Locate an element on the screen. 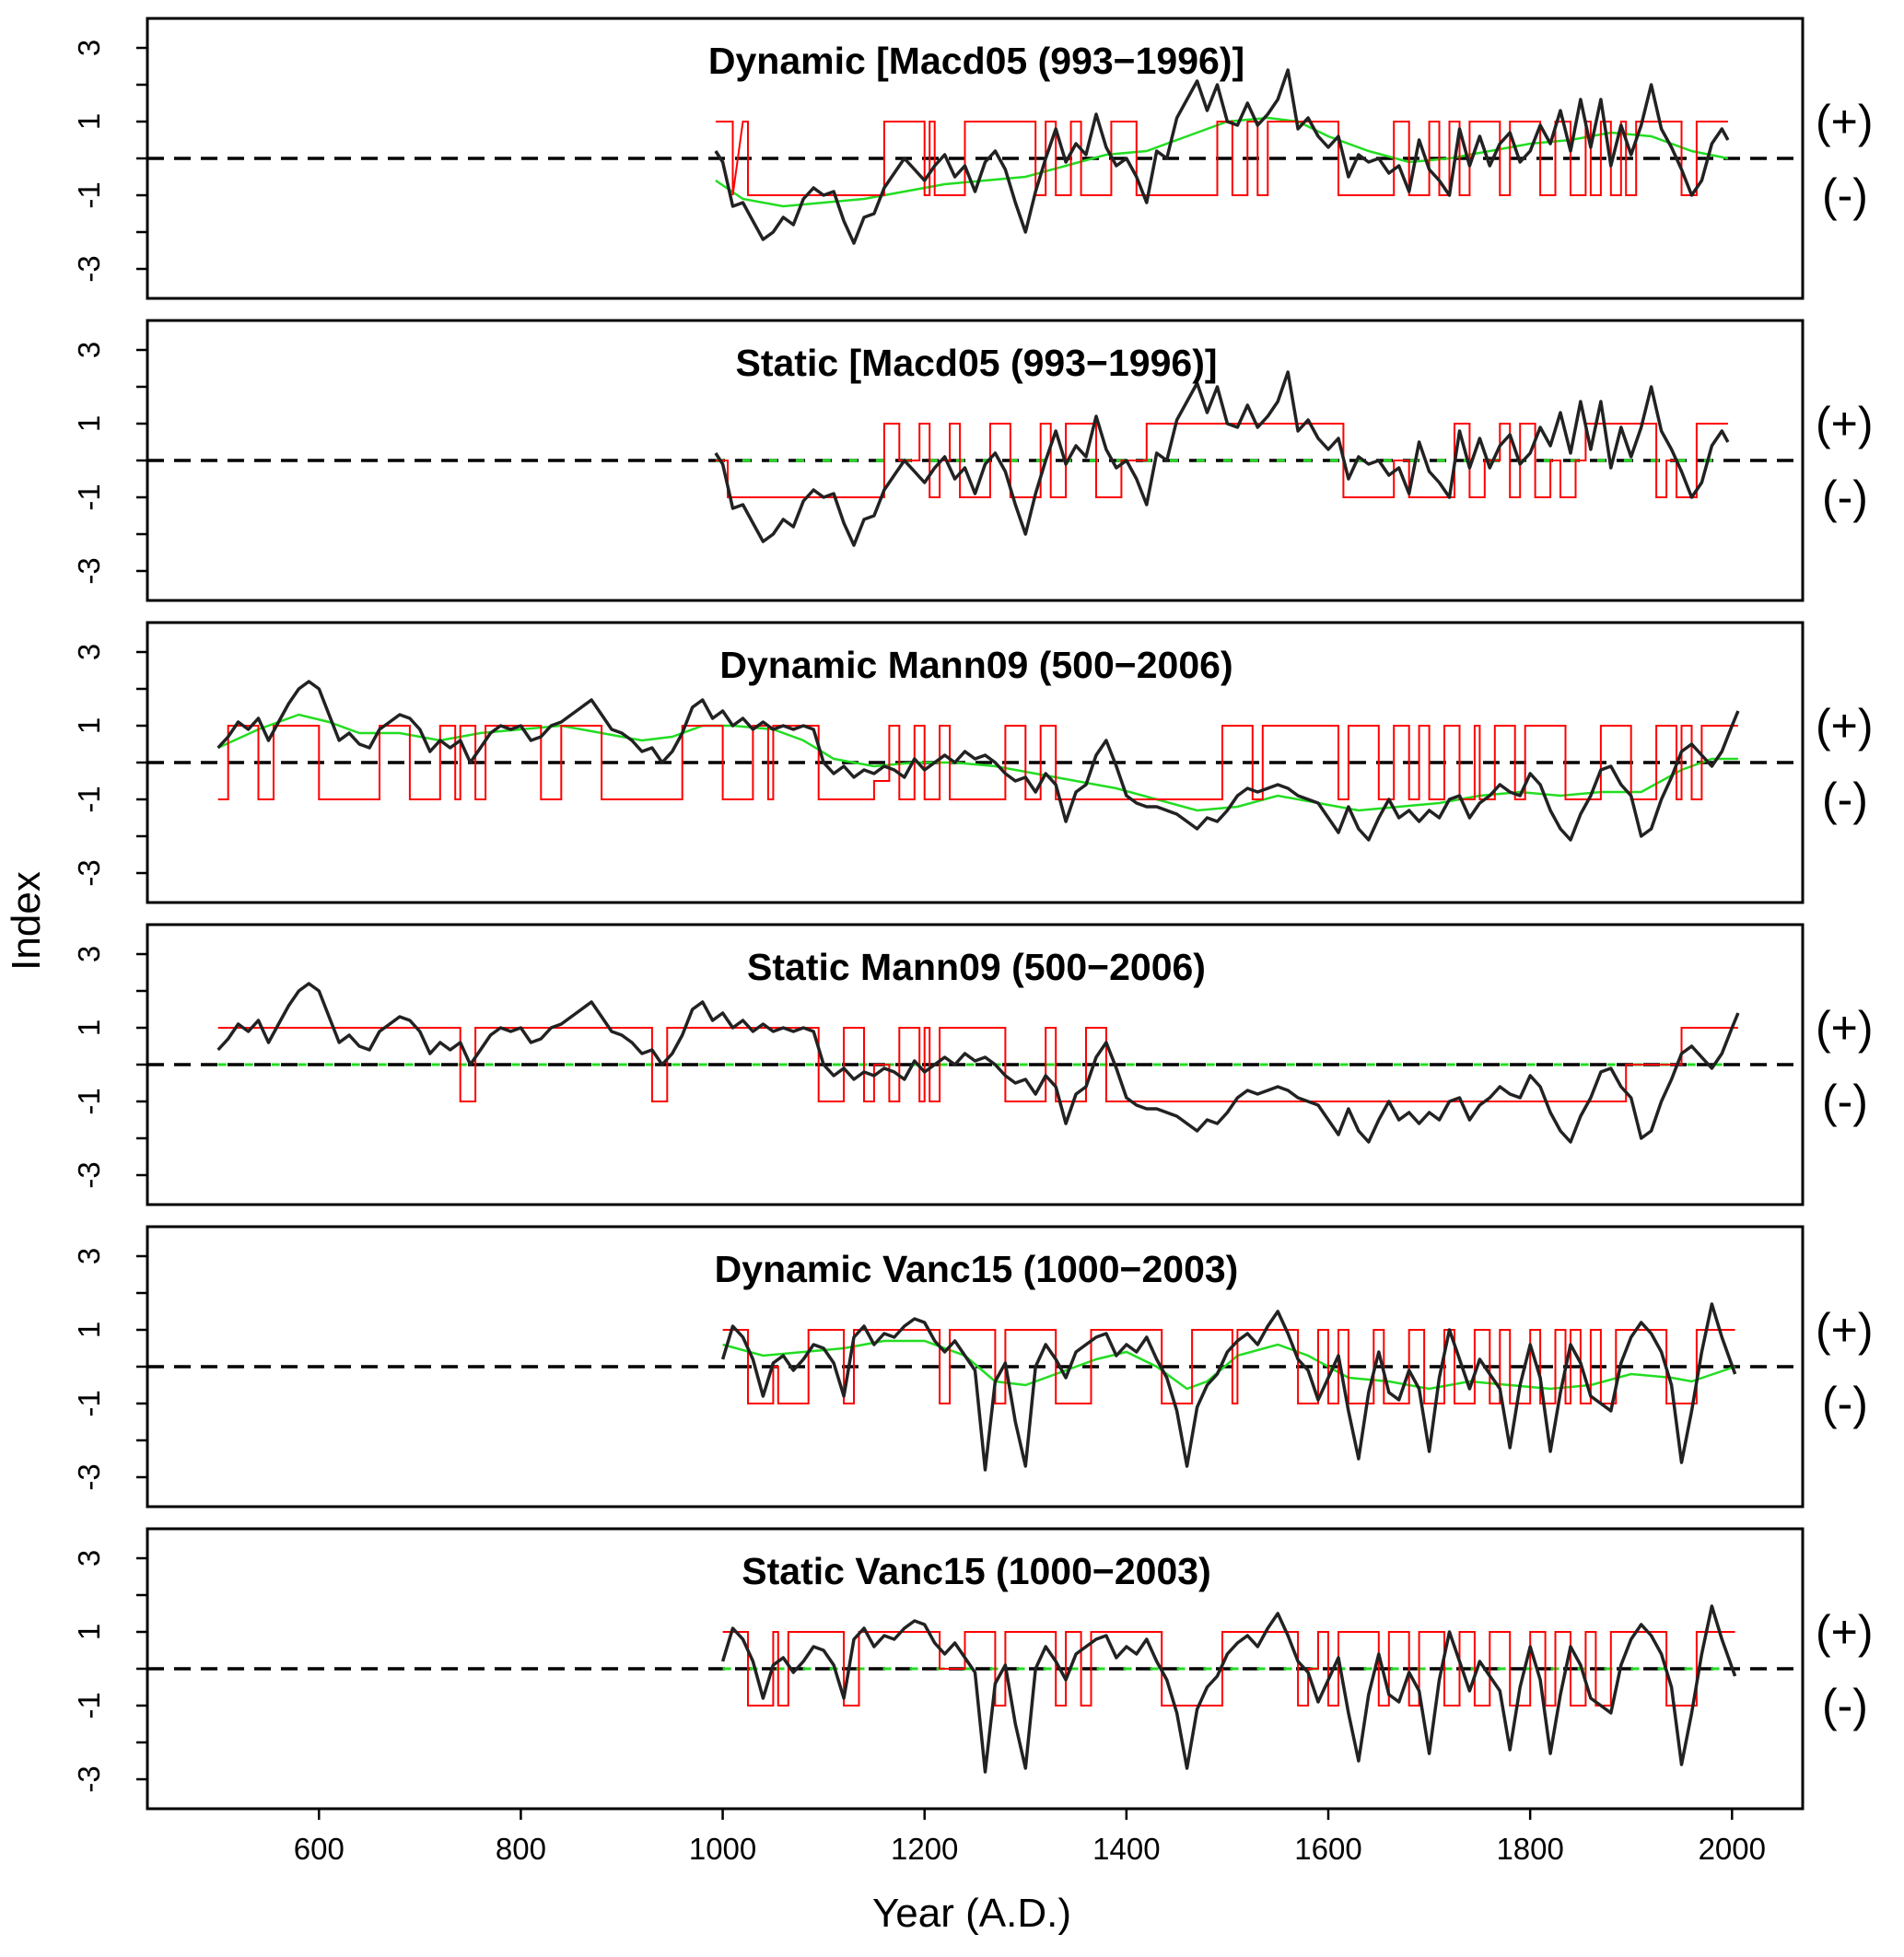 This screenshot has height=1957, width=1904. panel-title: Dynamic Mann09 (500−2006) is located at coordinates (975, 665).